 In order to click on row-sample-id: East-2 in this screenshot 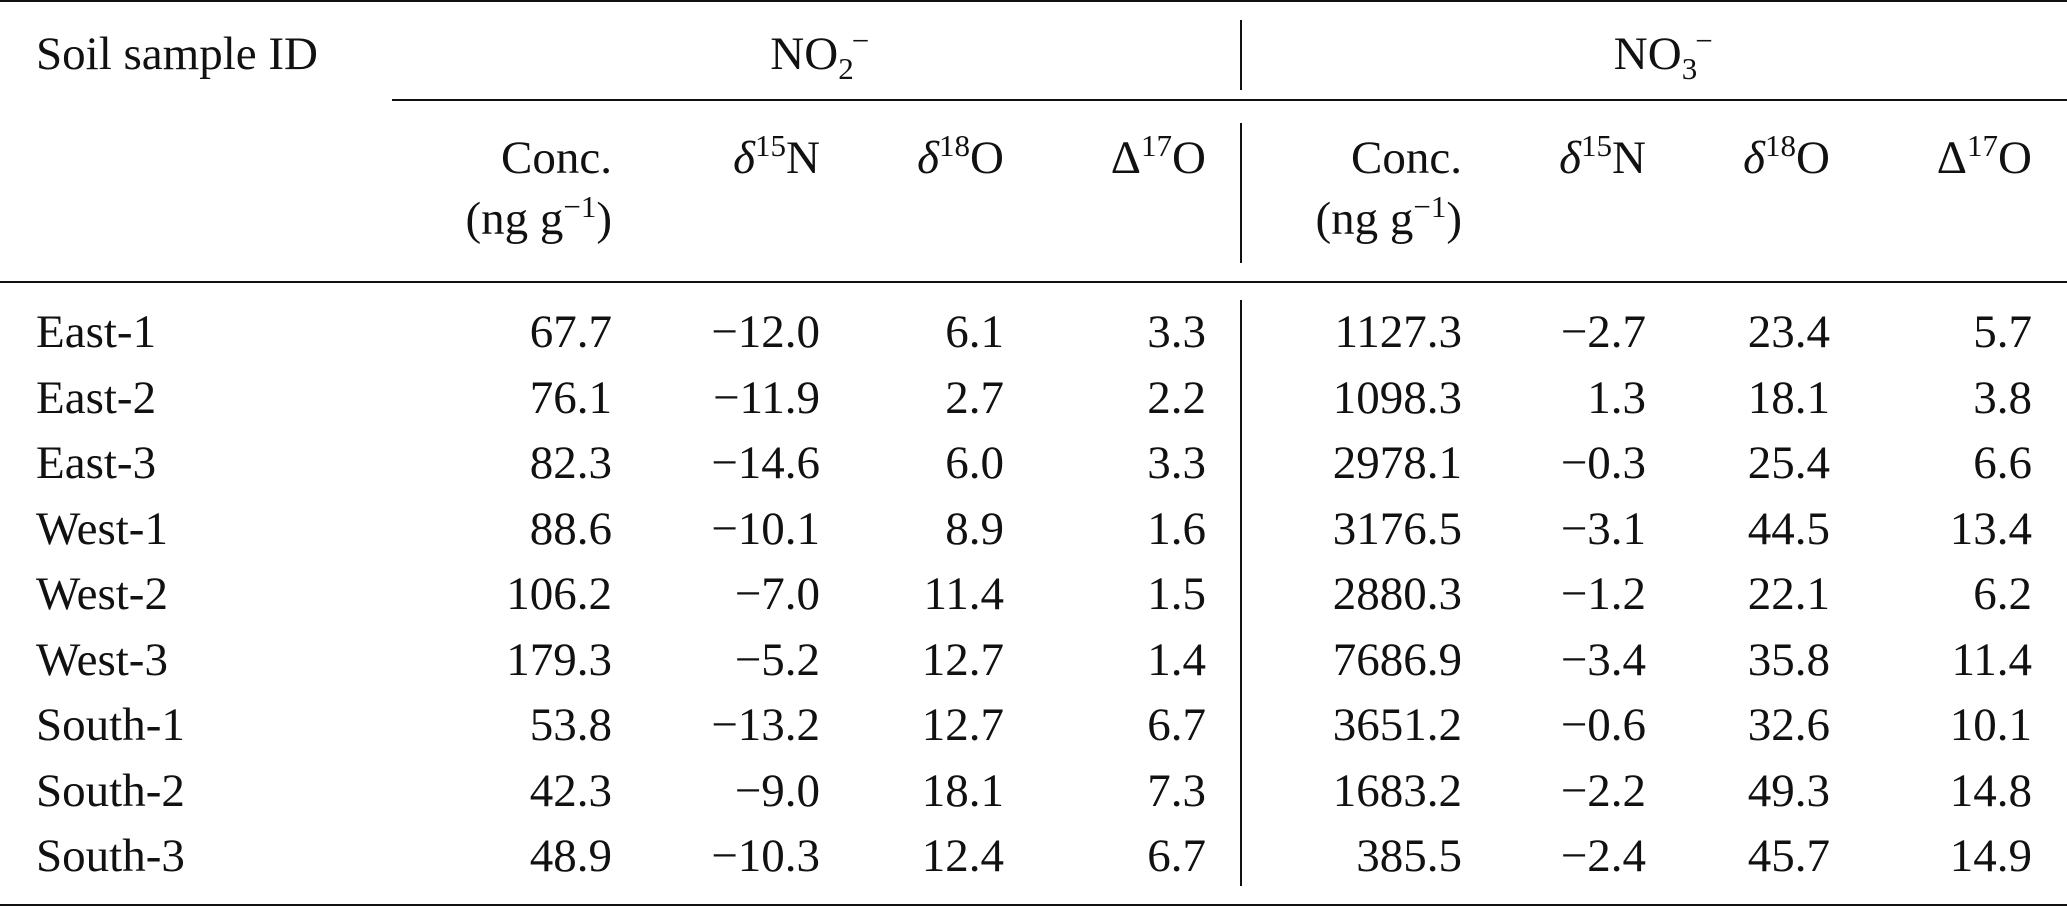, I will do `click(96, 398)`.